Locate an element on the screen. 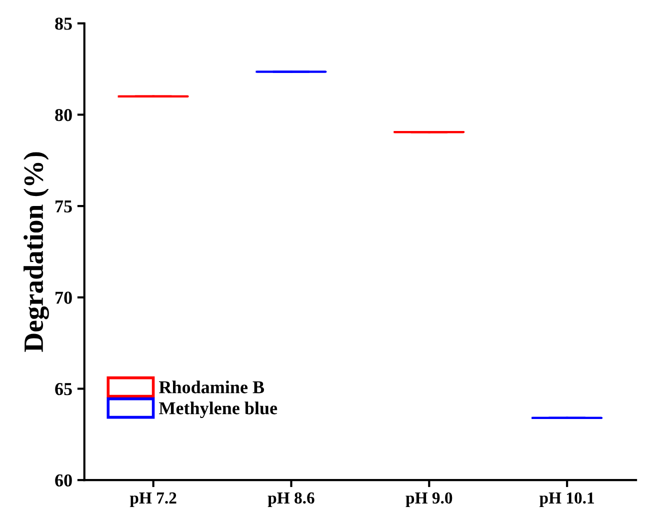 The image size is (649, 519). x-tick-label: pH 10.1 is located at coordinates (566, 499).